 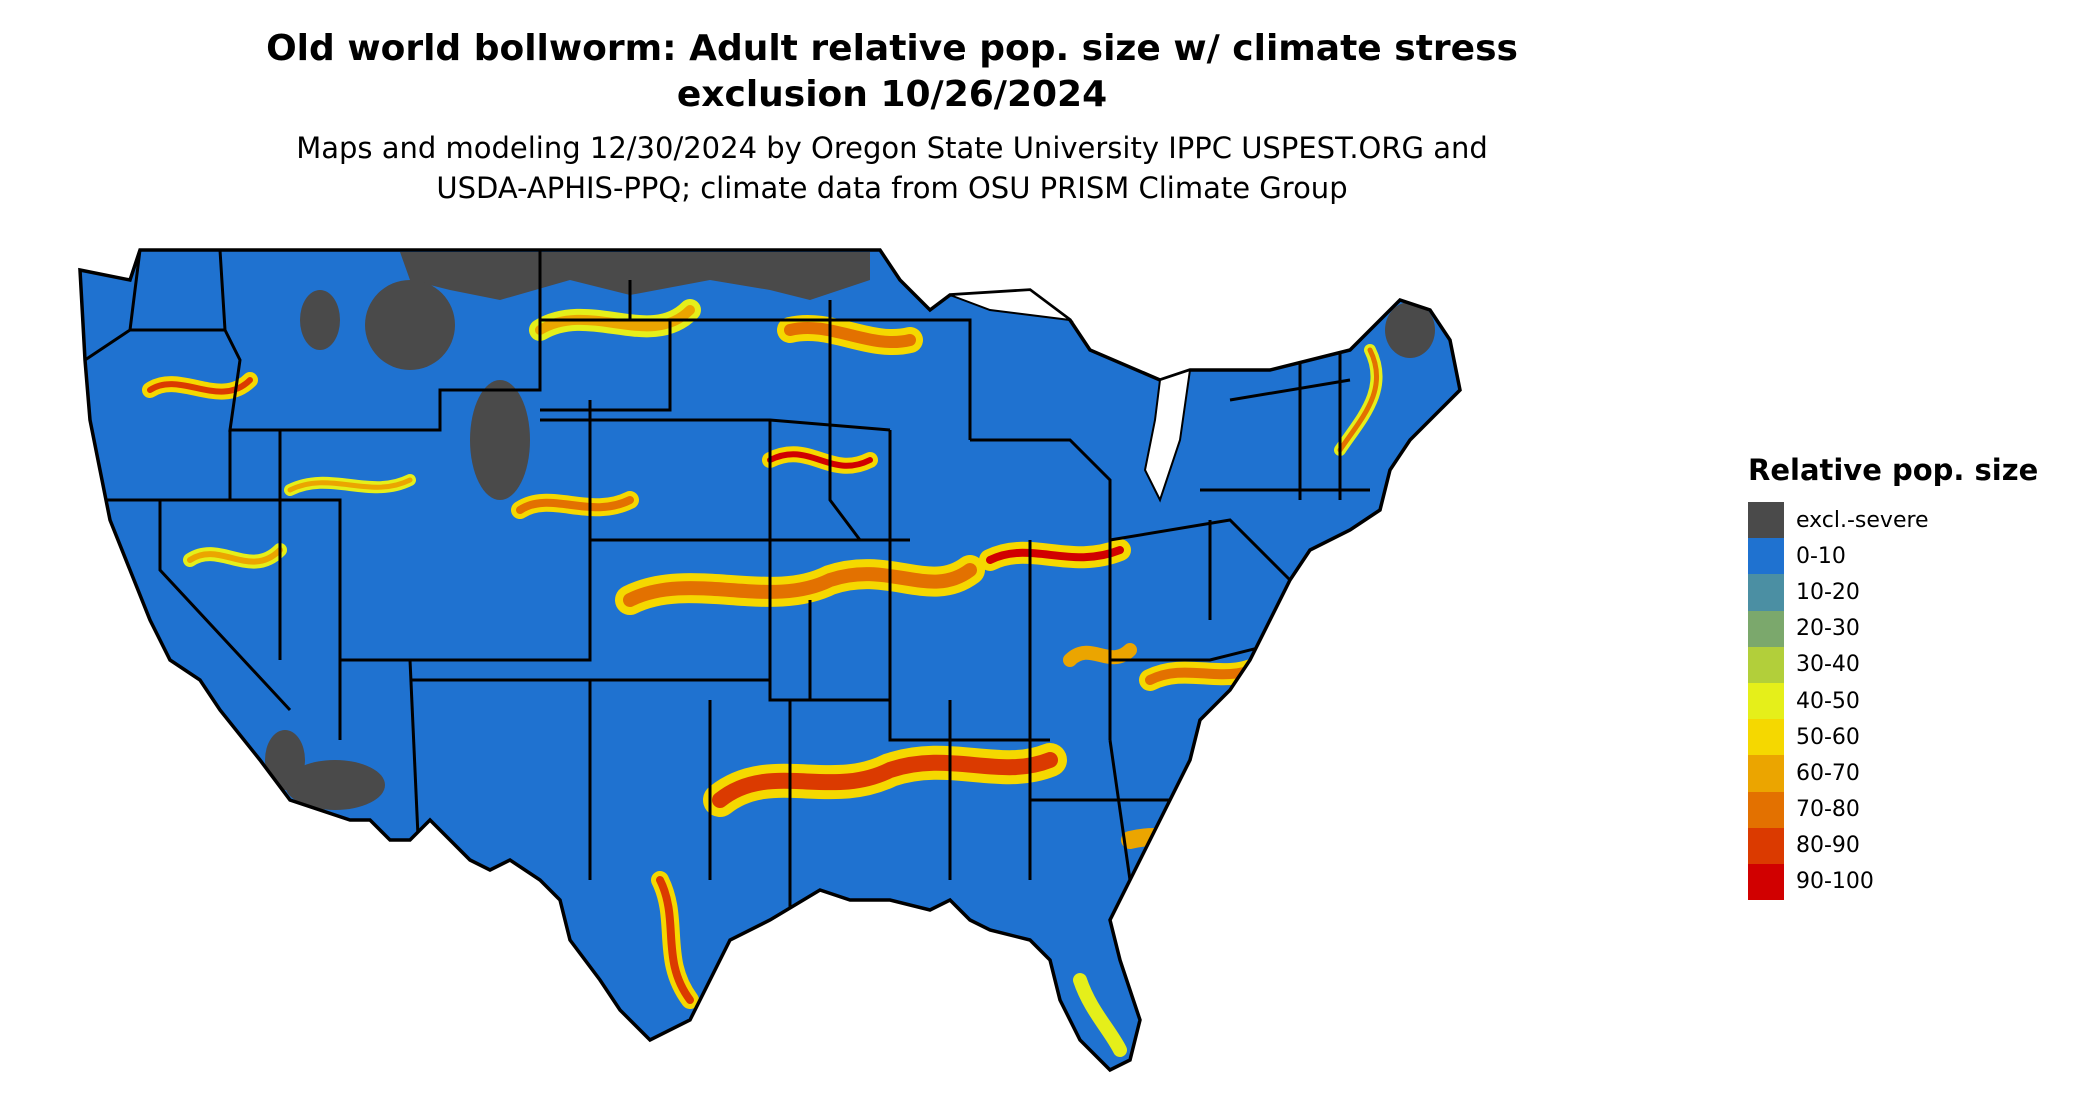 I want to click on legend-item: 80-90, so click(x=1893, y=845).